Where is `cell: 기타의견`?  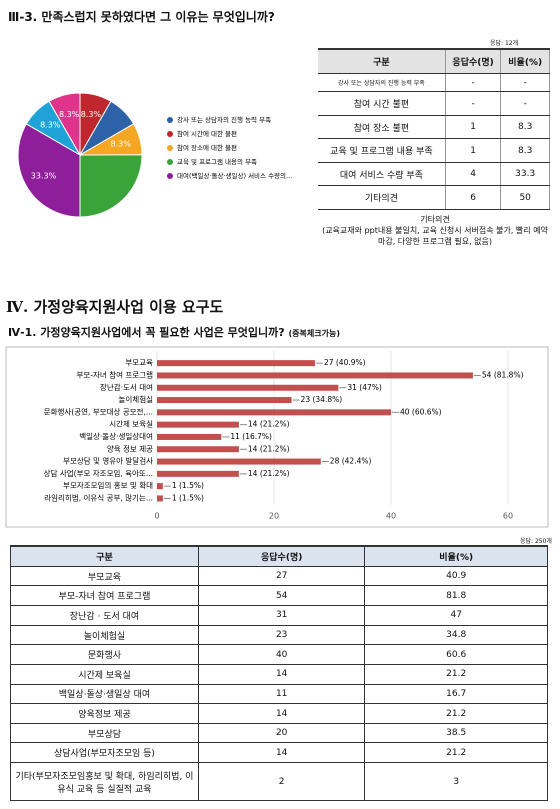 cell: 기타의견 is located at coordinates (382, 197).